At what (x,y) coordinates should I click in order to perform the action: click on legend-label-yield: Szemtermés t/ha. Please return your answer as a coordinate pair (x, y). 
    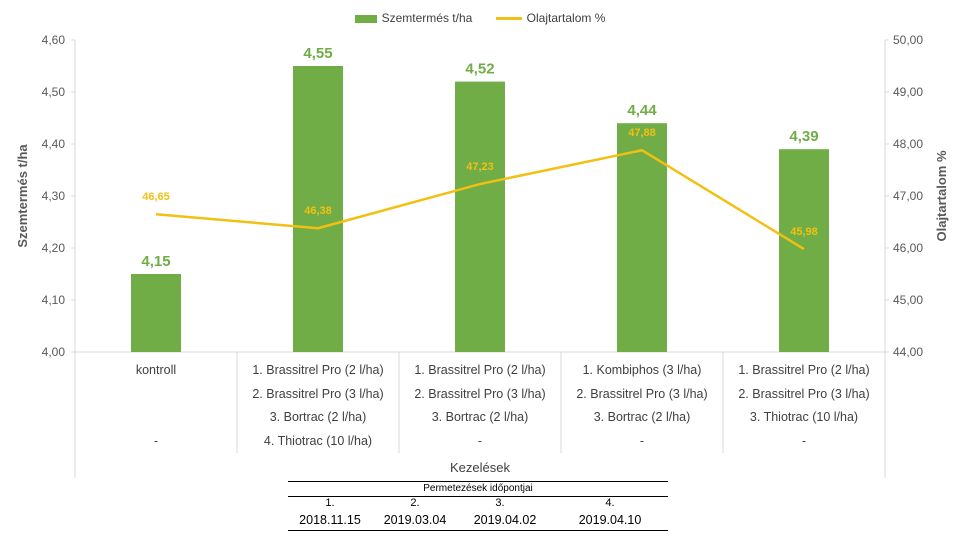
    Looking at the image, I should click on (427, 17).